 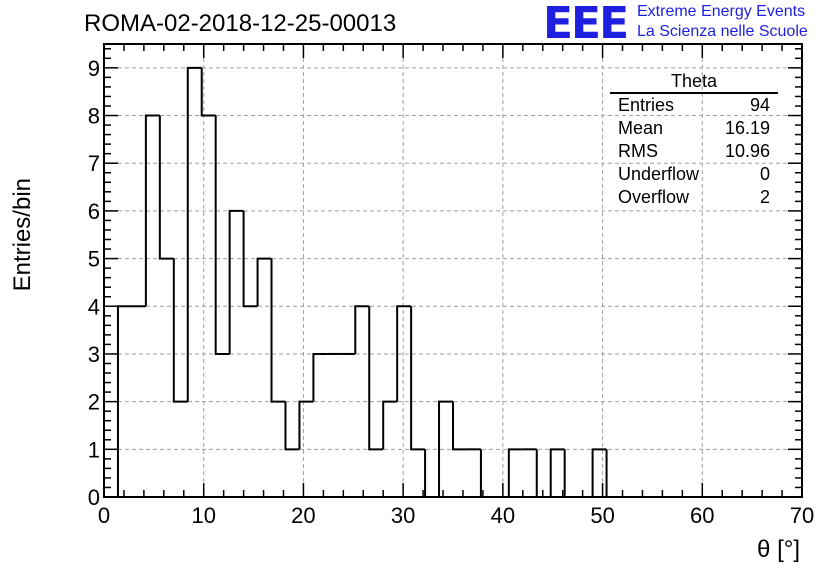 What do you see at coordinates (203, 515) in the screenshot?
I see `x-tick-label: 10` at bounding box center [203, 515].